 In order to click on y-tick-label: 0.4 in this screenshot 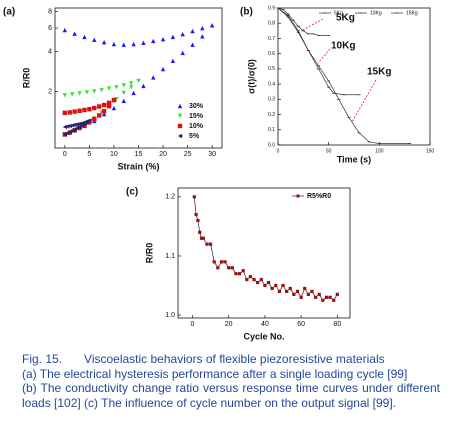, I will do `click(271, 84)`.